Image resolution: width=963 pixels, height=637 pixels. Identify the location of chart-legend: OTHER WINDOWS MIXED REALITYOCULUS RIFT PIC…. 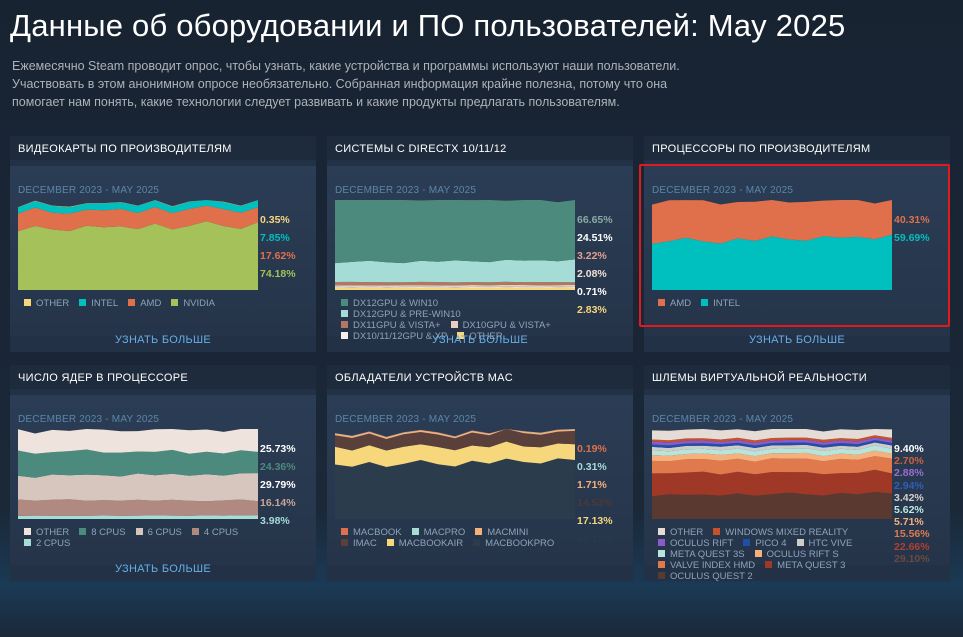
(776, 554).